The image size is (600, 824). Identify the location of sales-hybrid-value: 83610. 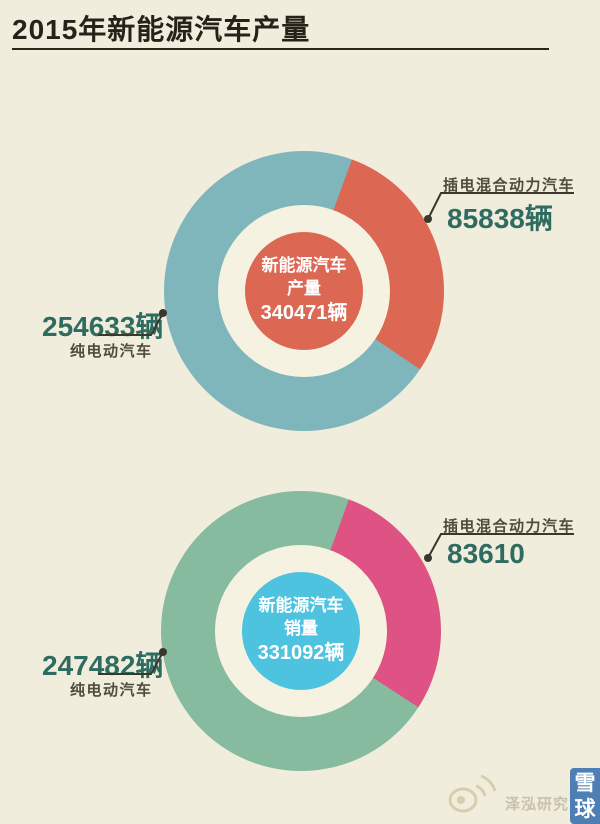
(486, 553).